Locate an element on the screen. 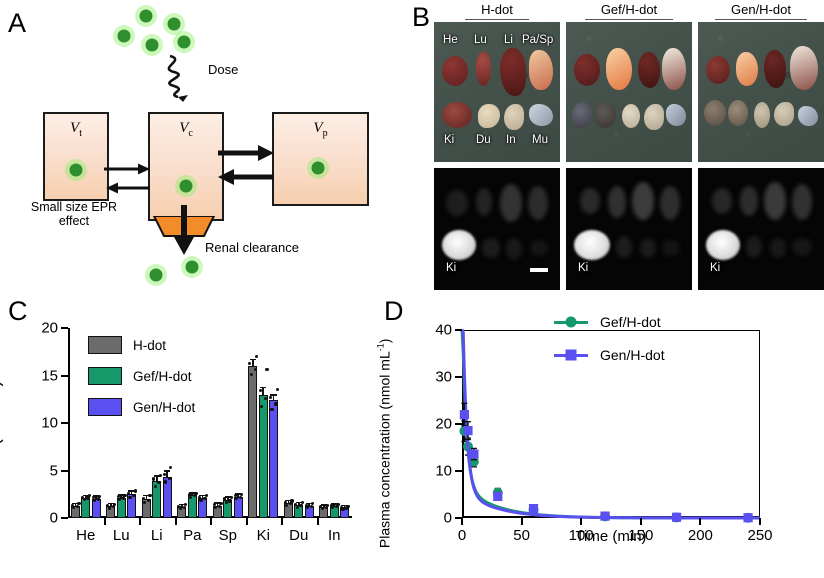 Image resolution: width=824 pixels, height=578 pixels. organ-label-lu: Lu is located at coordinates (480, 40).